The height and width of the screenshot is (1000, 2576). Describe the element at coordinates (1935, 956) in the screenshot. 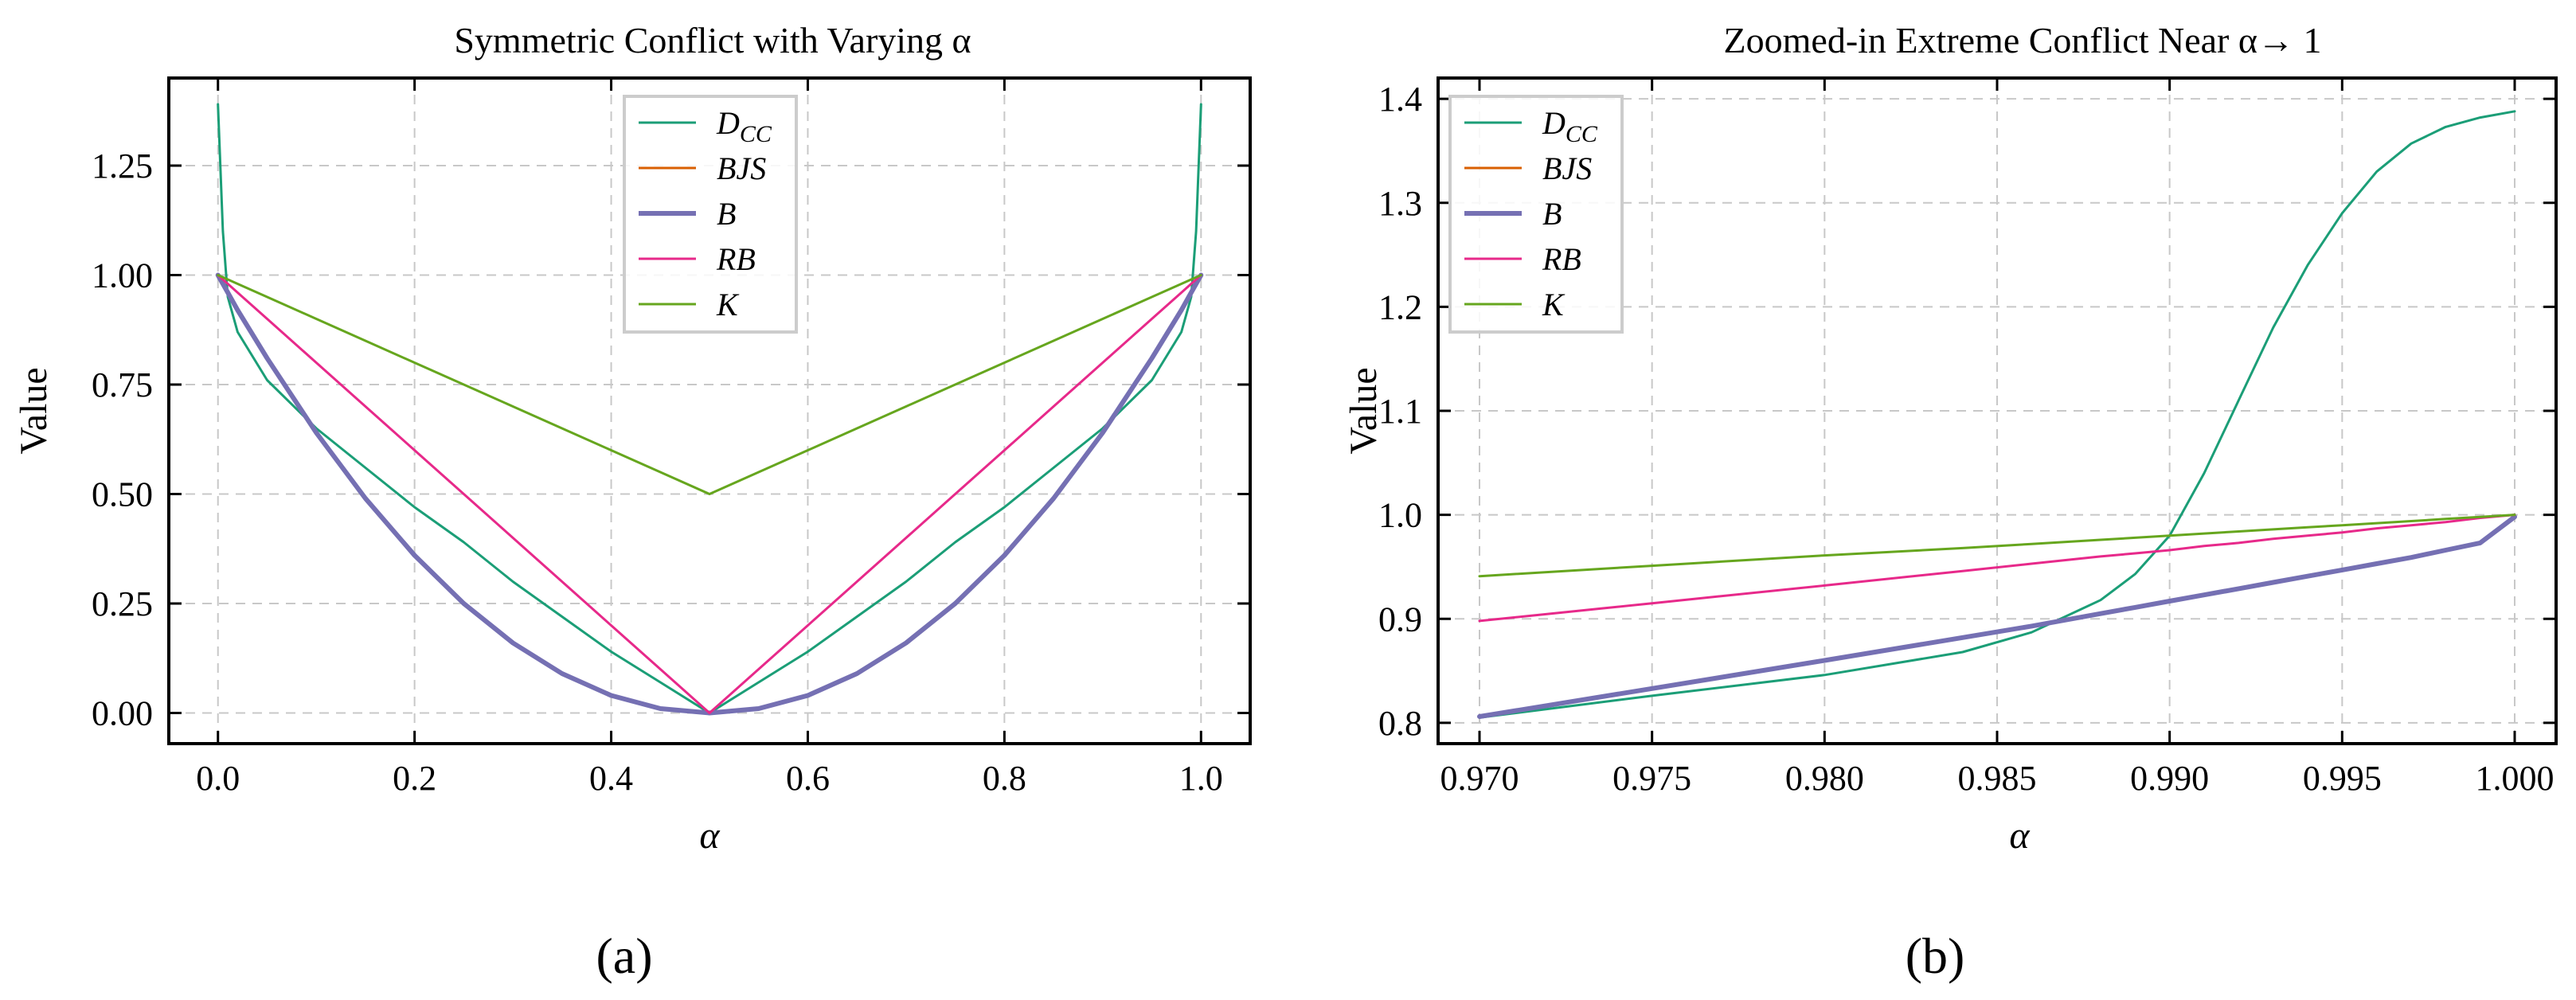

I see `panel-b-label: (b)` at that location.